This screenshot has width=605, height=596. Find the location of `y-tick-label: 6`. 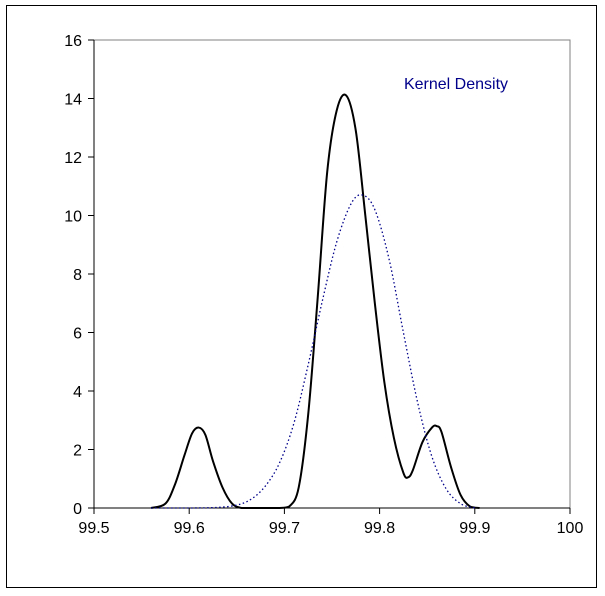

y-tick-label: 6 is located at coordinates (77, 334).